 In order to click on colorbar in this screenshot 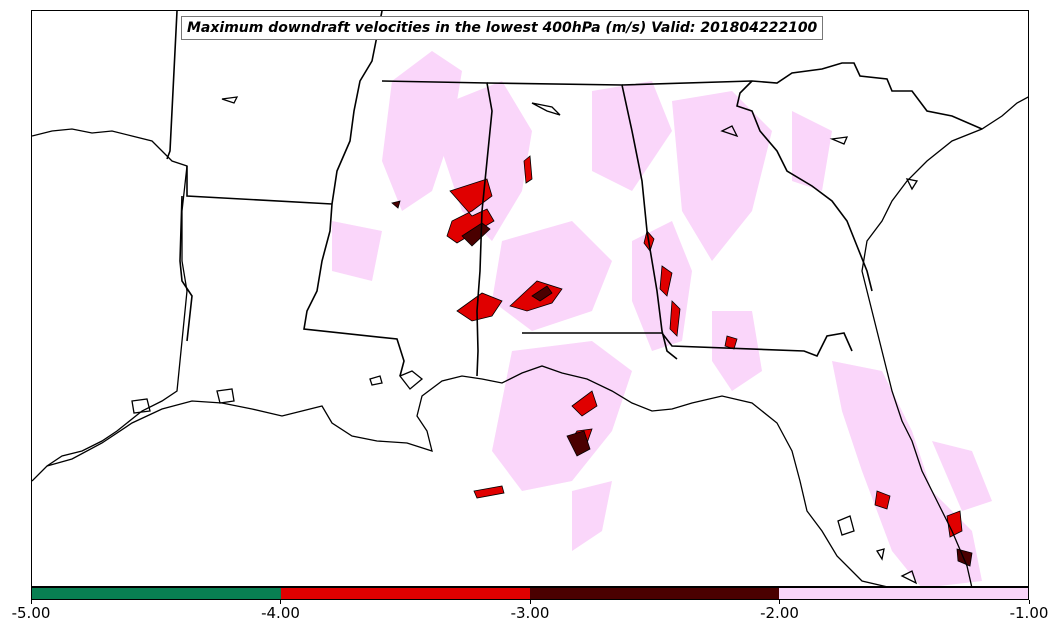, I will do `click(530, 593)`.